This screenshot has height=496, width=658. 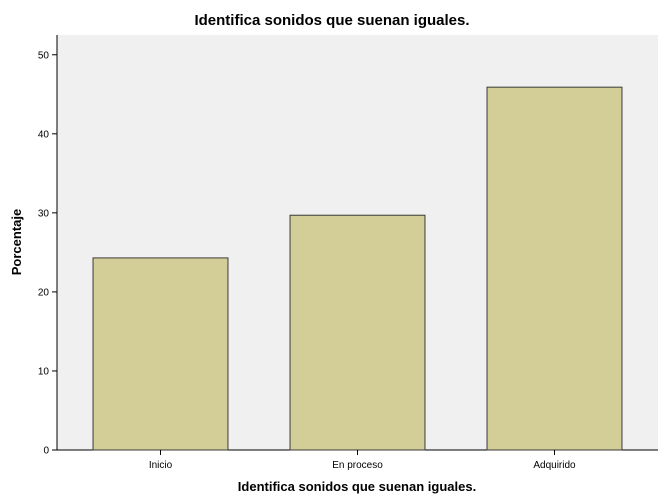 I want to click on y-tick-label: 50, so click(x=44, y=55).